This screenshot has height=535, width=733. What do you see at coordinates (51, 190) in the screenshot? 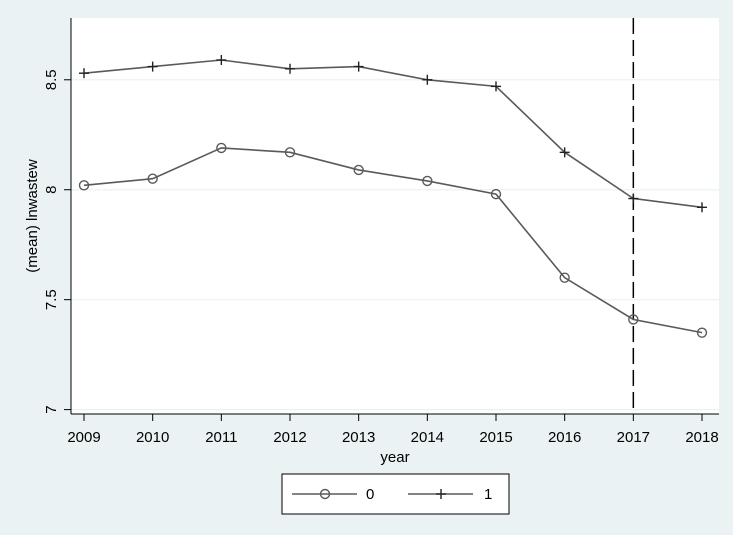
I see `y-tick-label: 8` at bounding box center [51, 190].